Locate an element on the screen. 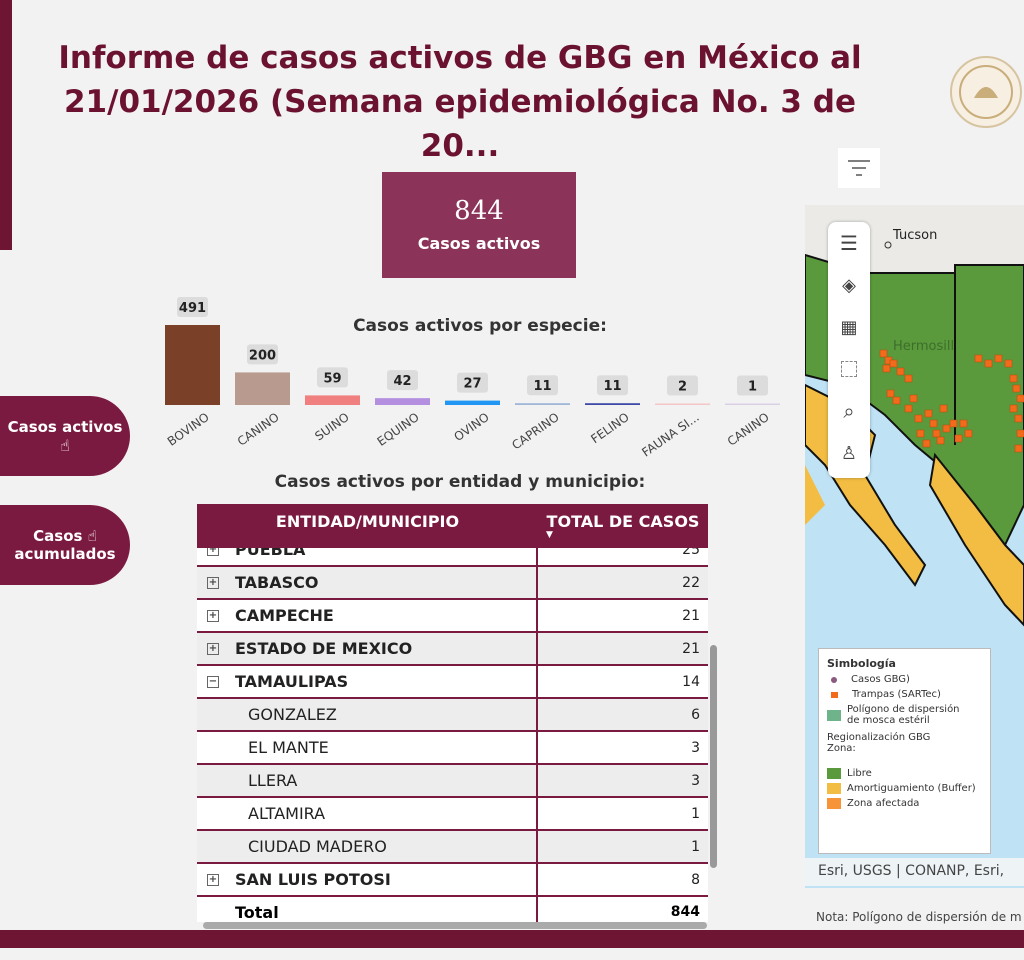  accumulated-cases-button: Casos ☝ acumulados is located at coordinates (65, 545).